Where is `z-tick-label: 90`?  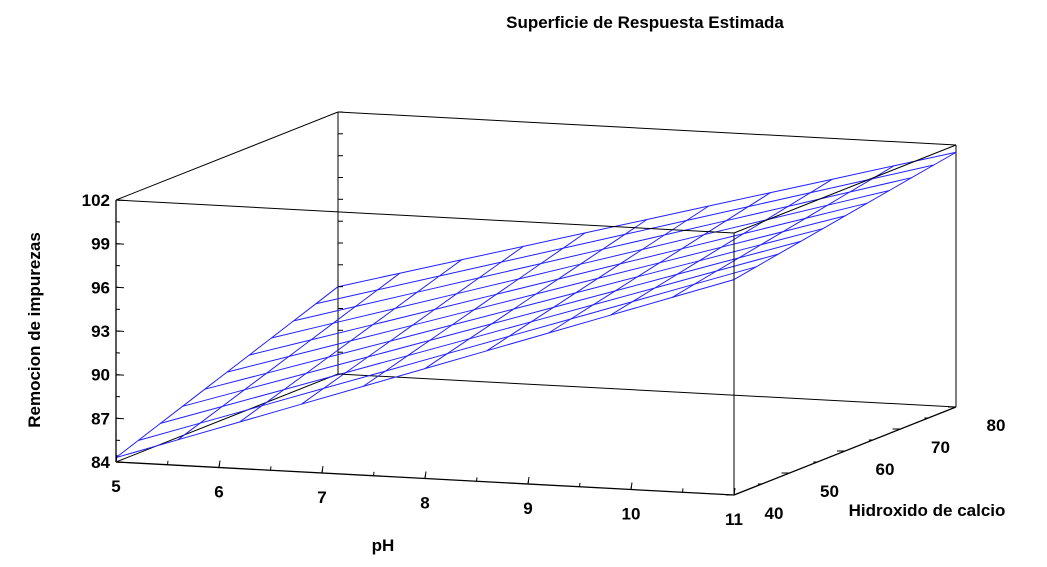
z-tick-label: 90 is located at coordinates (100, 375).